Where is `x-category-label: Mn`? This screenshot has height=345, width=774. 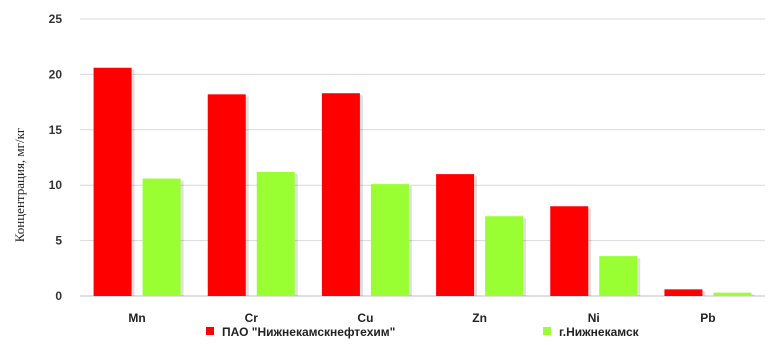
x-category-label: Mn is located at coordinates (136, 318).